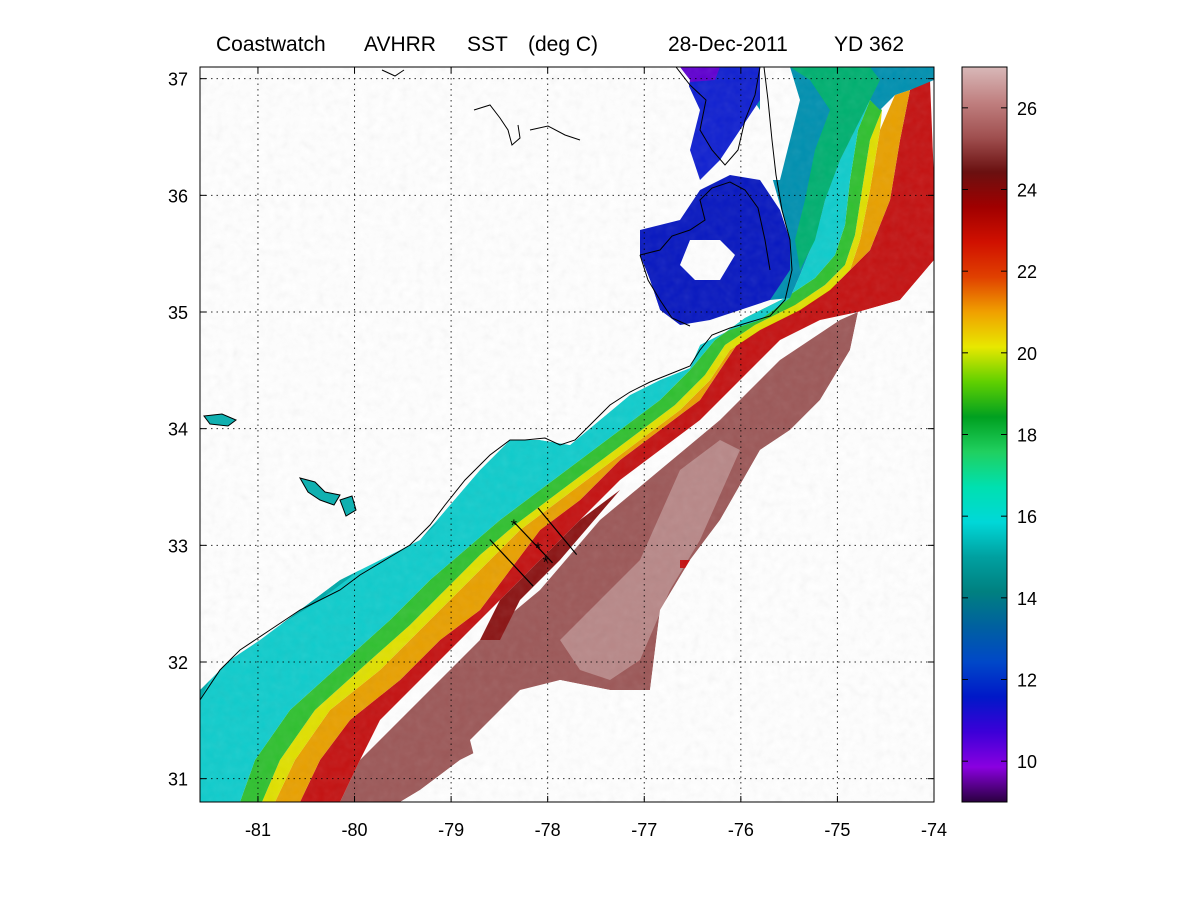 This screenshot has width=1200, height=900. Describe the element at coordinates (178, 546) in the screenshot. I see `y-tick-label: 33` at that location.